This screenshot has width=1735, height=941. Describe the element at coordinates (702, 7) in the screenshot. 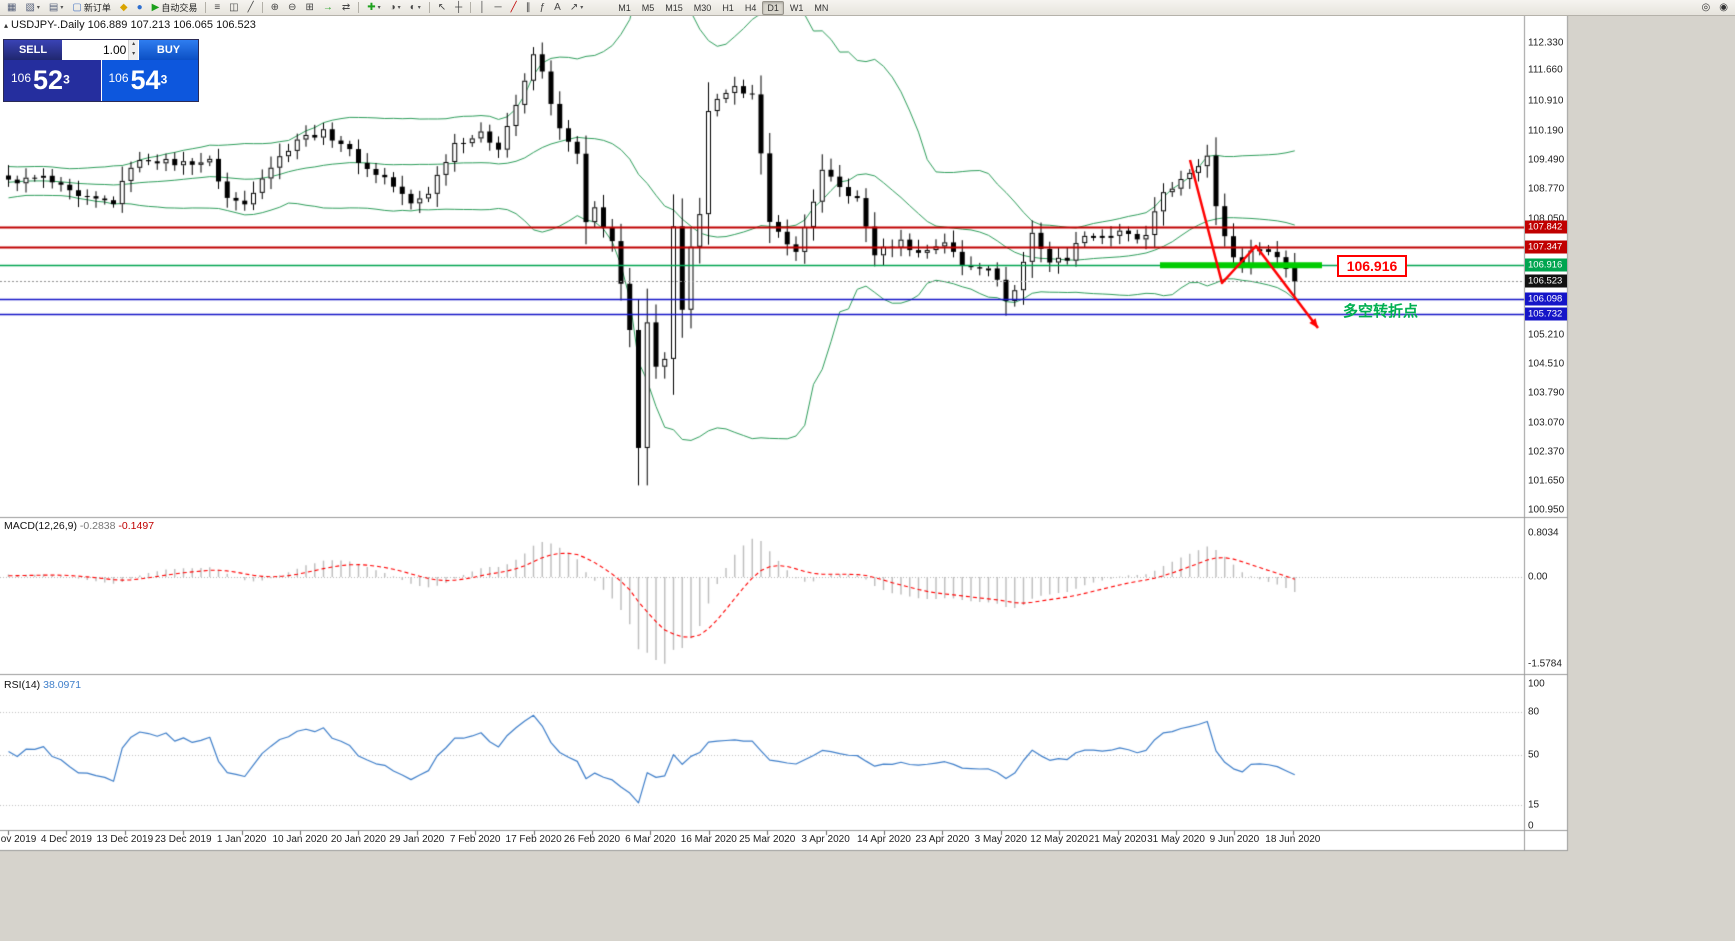

I see `timeframe-m30-button: M30` at that location.